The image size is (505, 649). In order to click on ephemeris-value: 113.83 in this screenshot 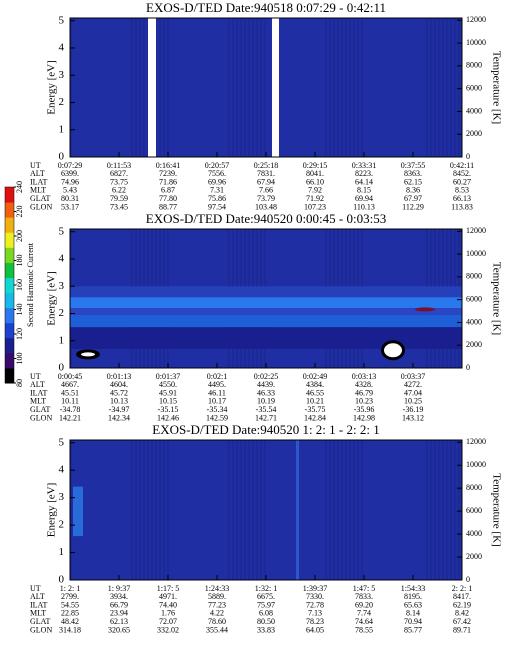, I will do `click(462, 206)`.